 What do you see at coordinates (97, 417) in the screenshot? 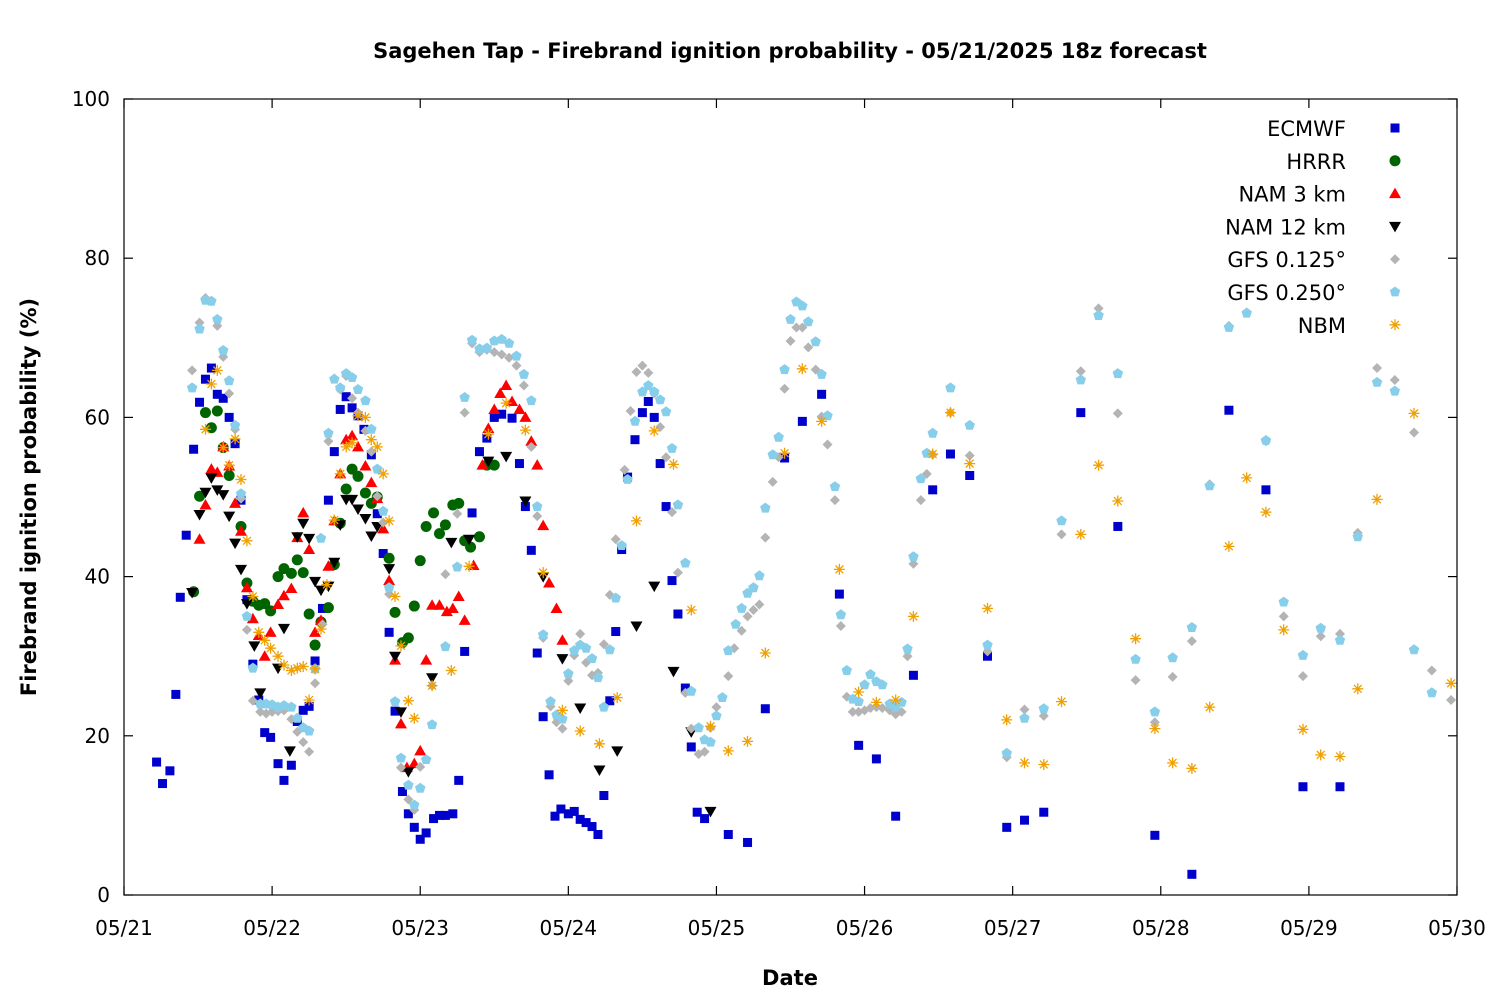
I see `y-tick-label: 60` at bounding box center [97, 417].